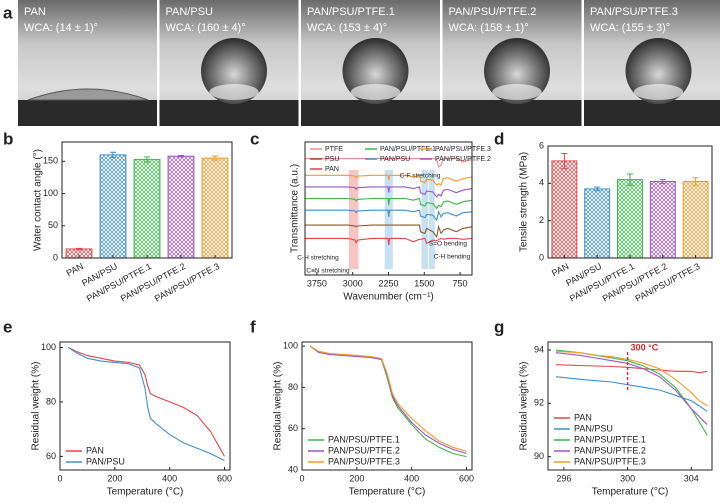  What do you see at coordinates (347, 28) in the screenshot?
I see `photo-wca: WCA: (153 ± 4)°` at bounding box center [347, 28].